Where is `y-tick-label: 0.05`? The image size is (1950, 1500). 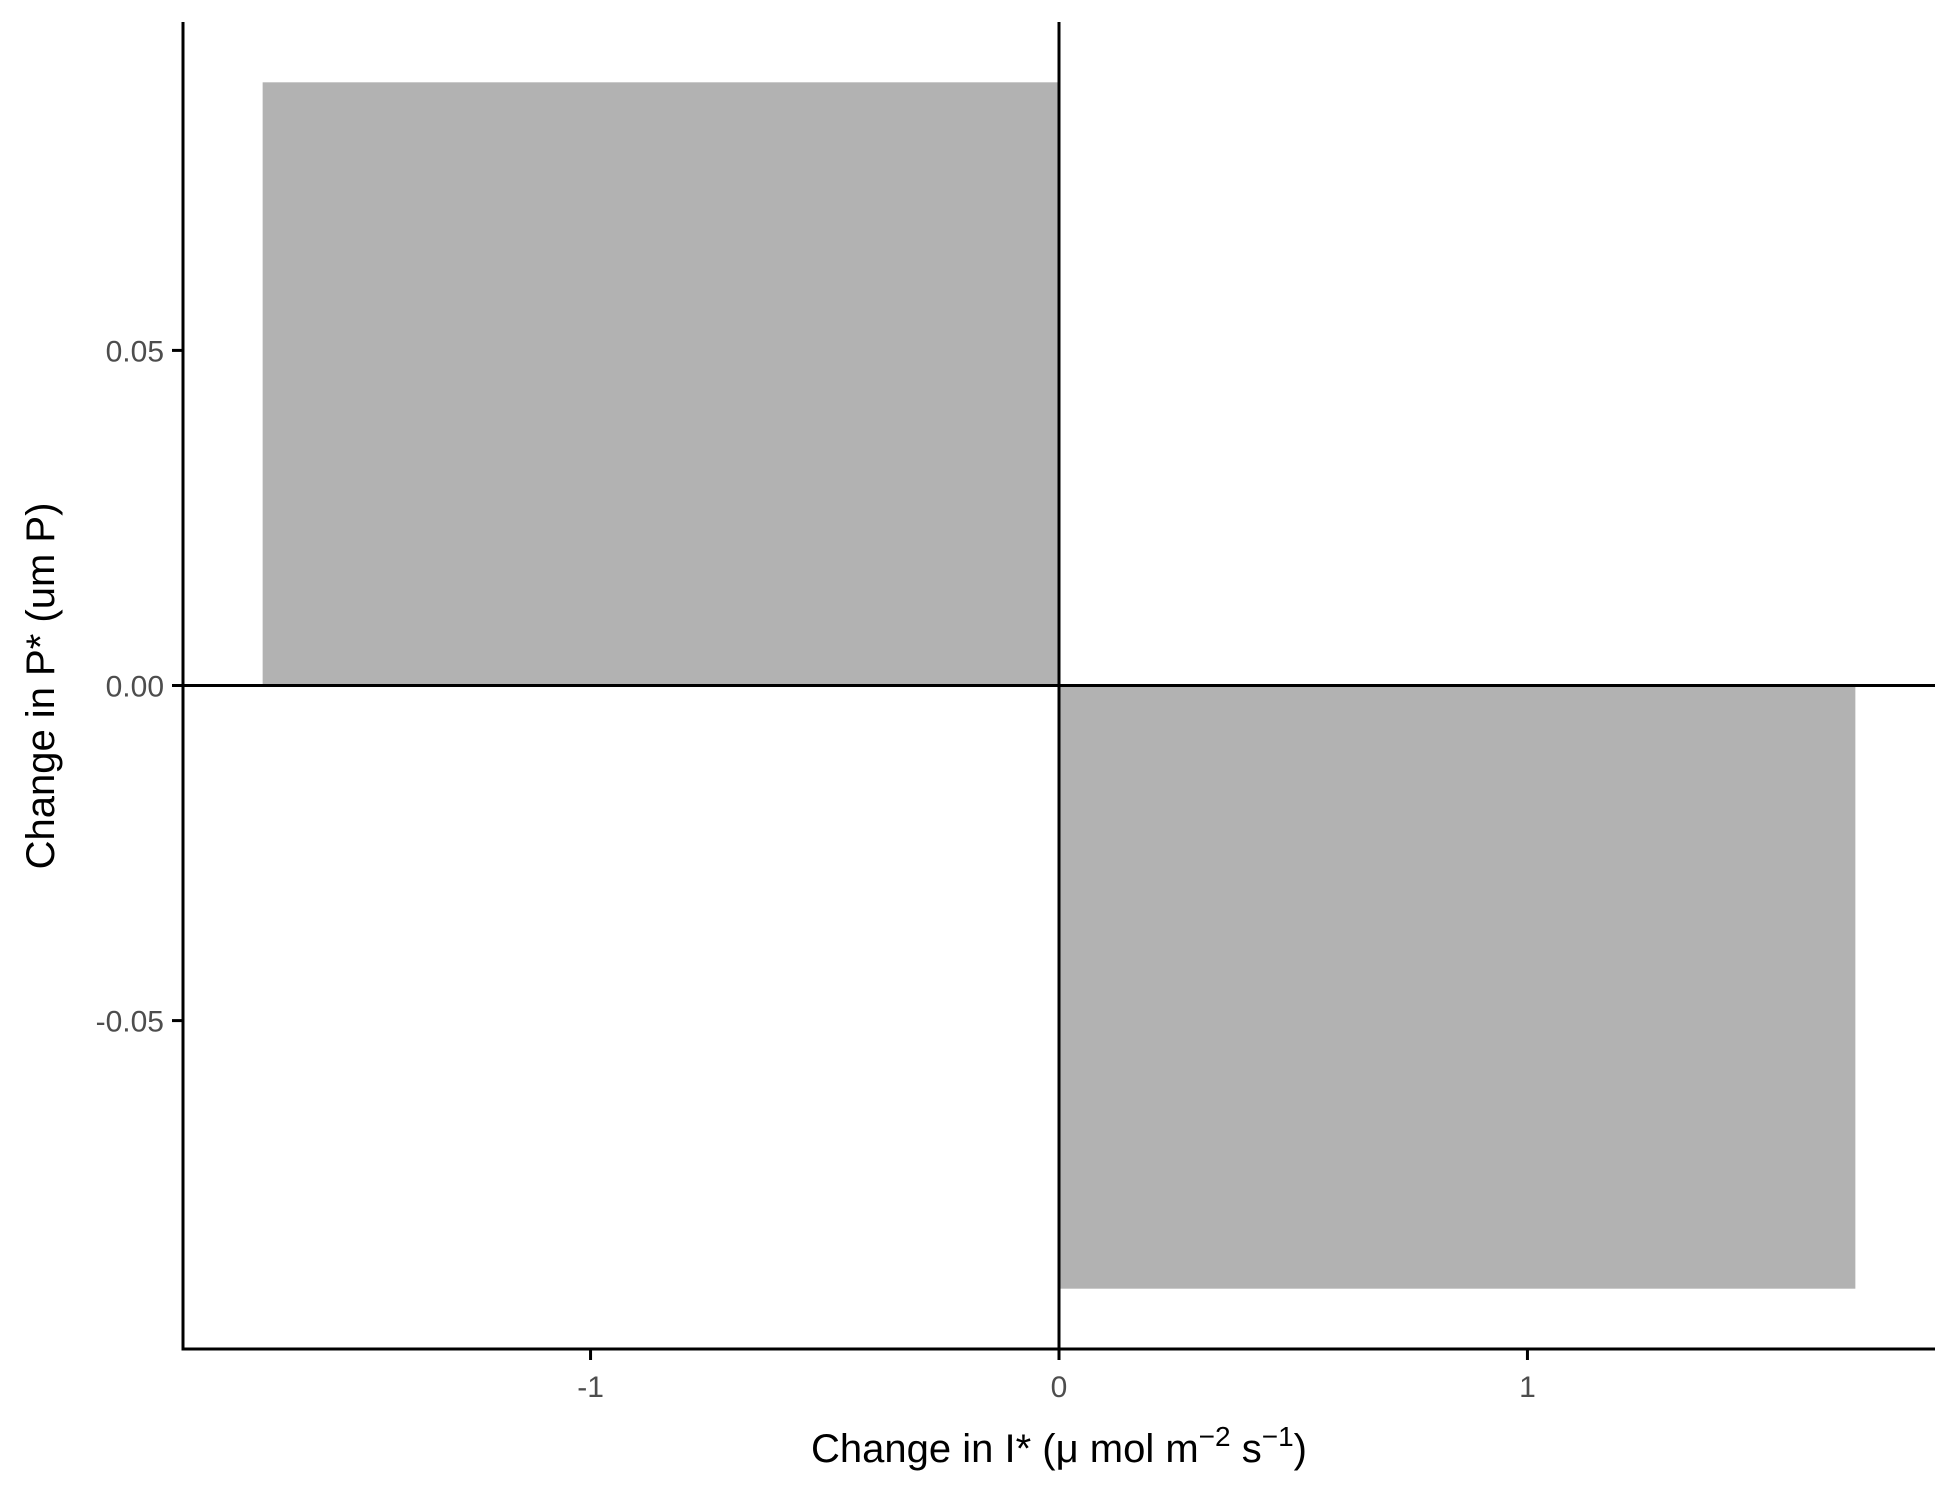
y-tick-label: 0.05 is located at coordinates (135, 351).